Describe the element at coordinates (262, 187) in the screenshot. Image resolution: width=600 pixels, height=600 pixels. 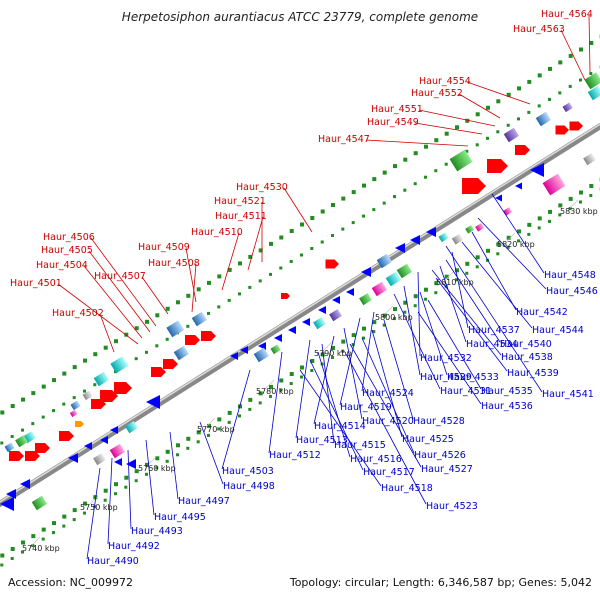
I see `gene-label-plus: Haur_4530` at that location.